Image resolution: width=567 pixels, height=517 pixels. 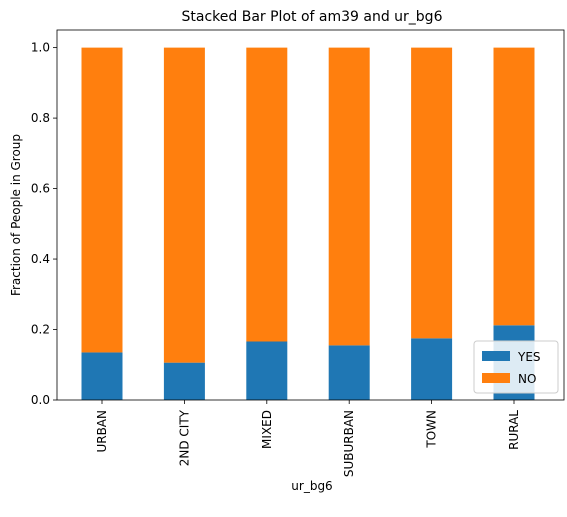 What do you see at coordinates (432, 193) in the screenshot?
I see `bar-no-town` at bounding box center [432, 193].